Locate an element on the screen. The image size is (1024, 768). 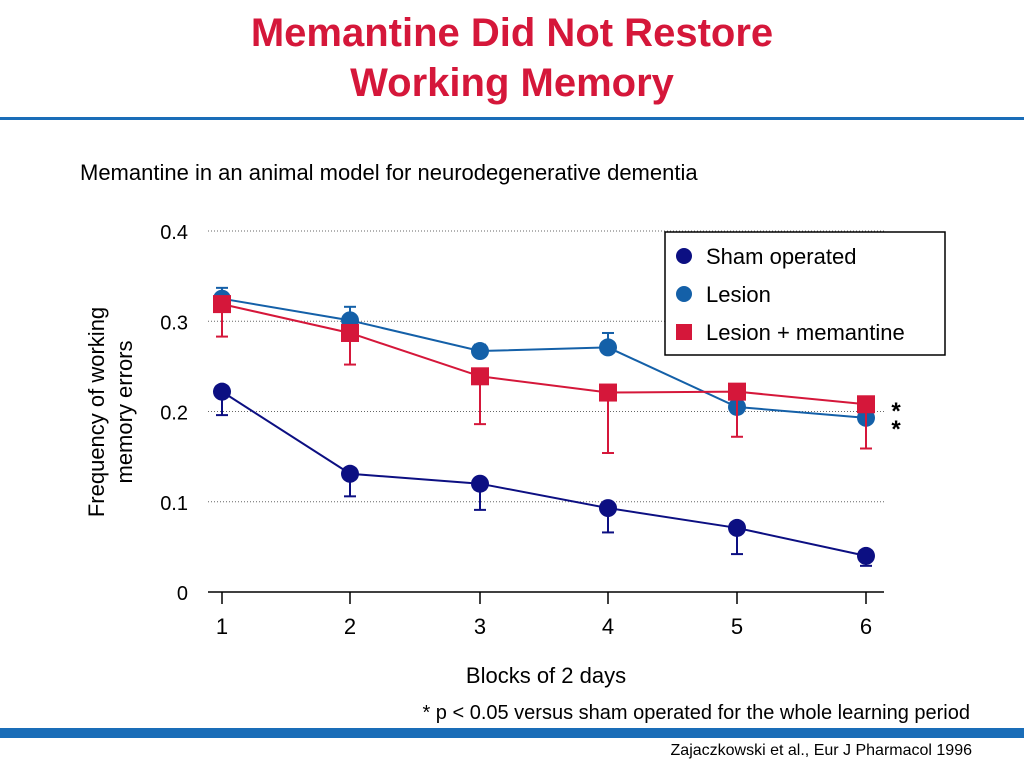
legend-square-icon is located at coordinates (684, 332).